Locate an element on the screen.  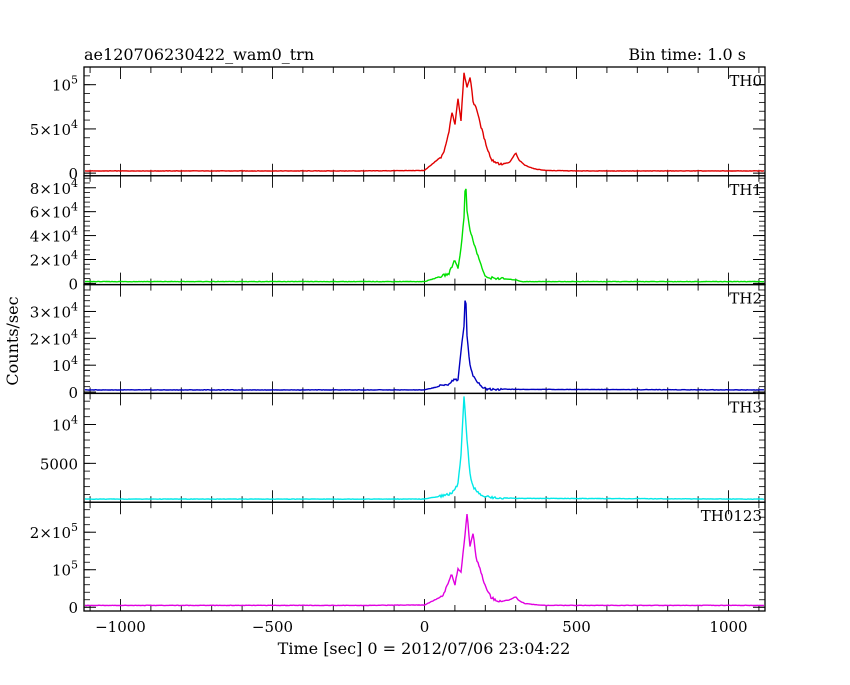
panel-frame-th2 is located at coordinates (424, 339).